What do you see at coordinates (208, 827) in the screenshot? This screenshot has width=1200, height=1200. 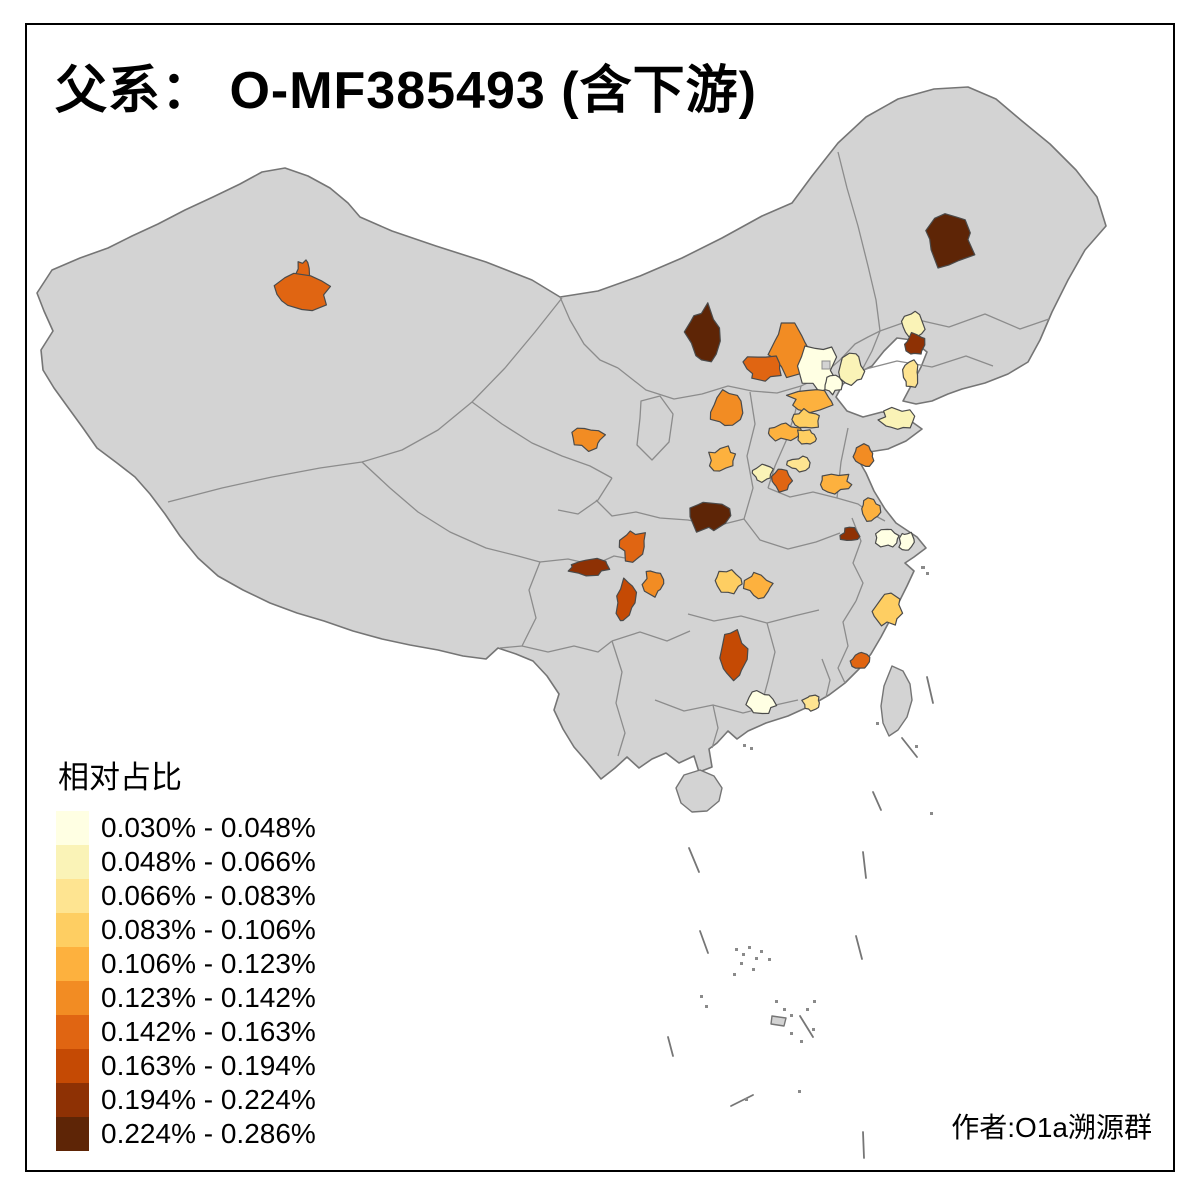 I see `legend-item-label: 0.030% - 0.048%` at bounding box center [208, 827].